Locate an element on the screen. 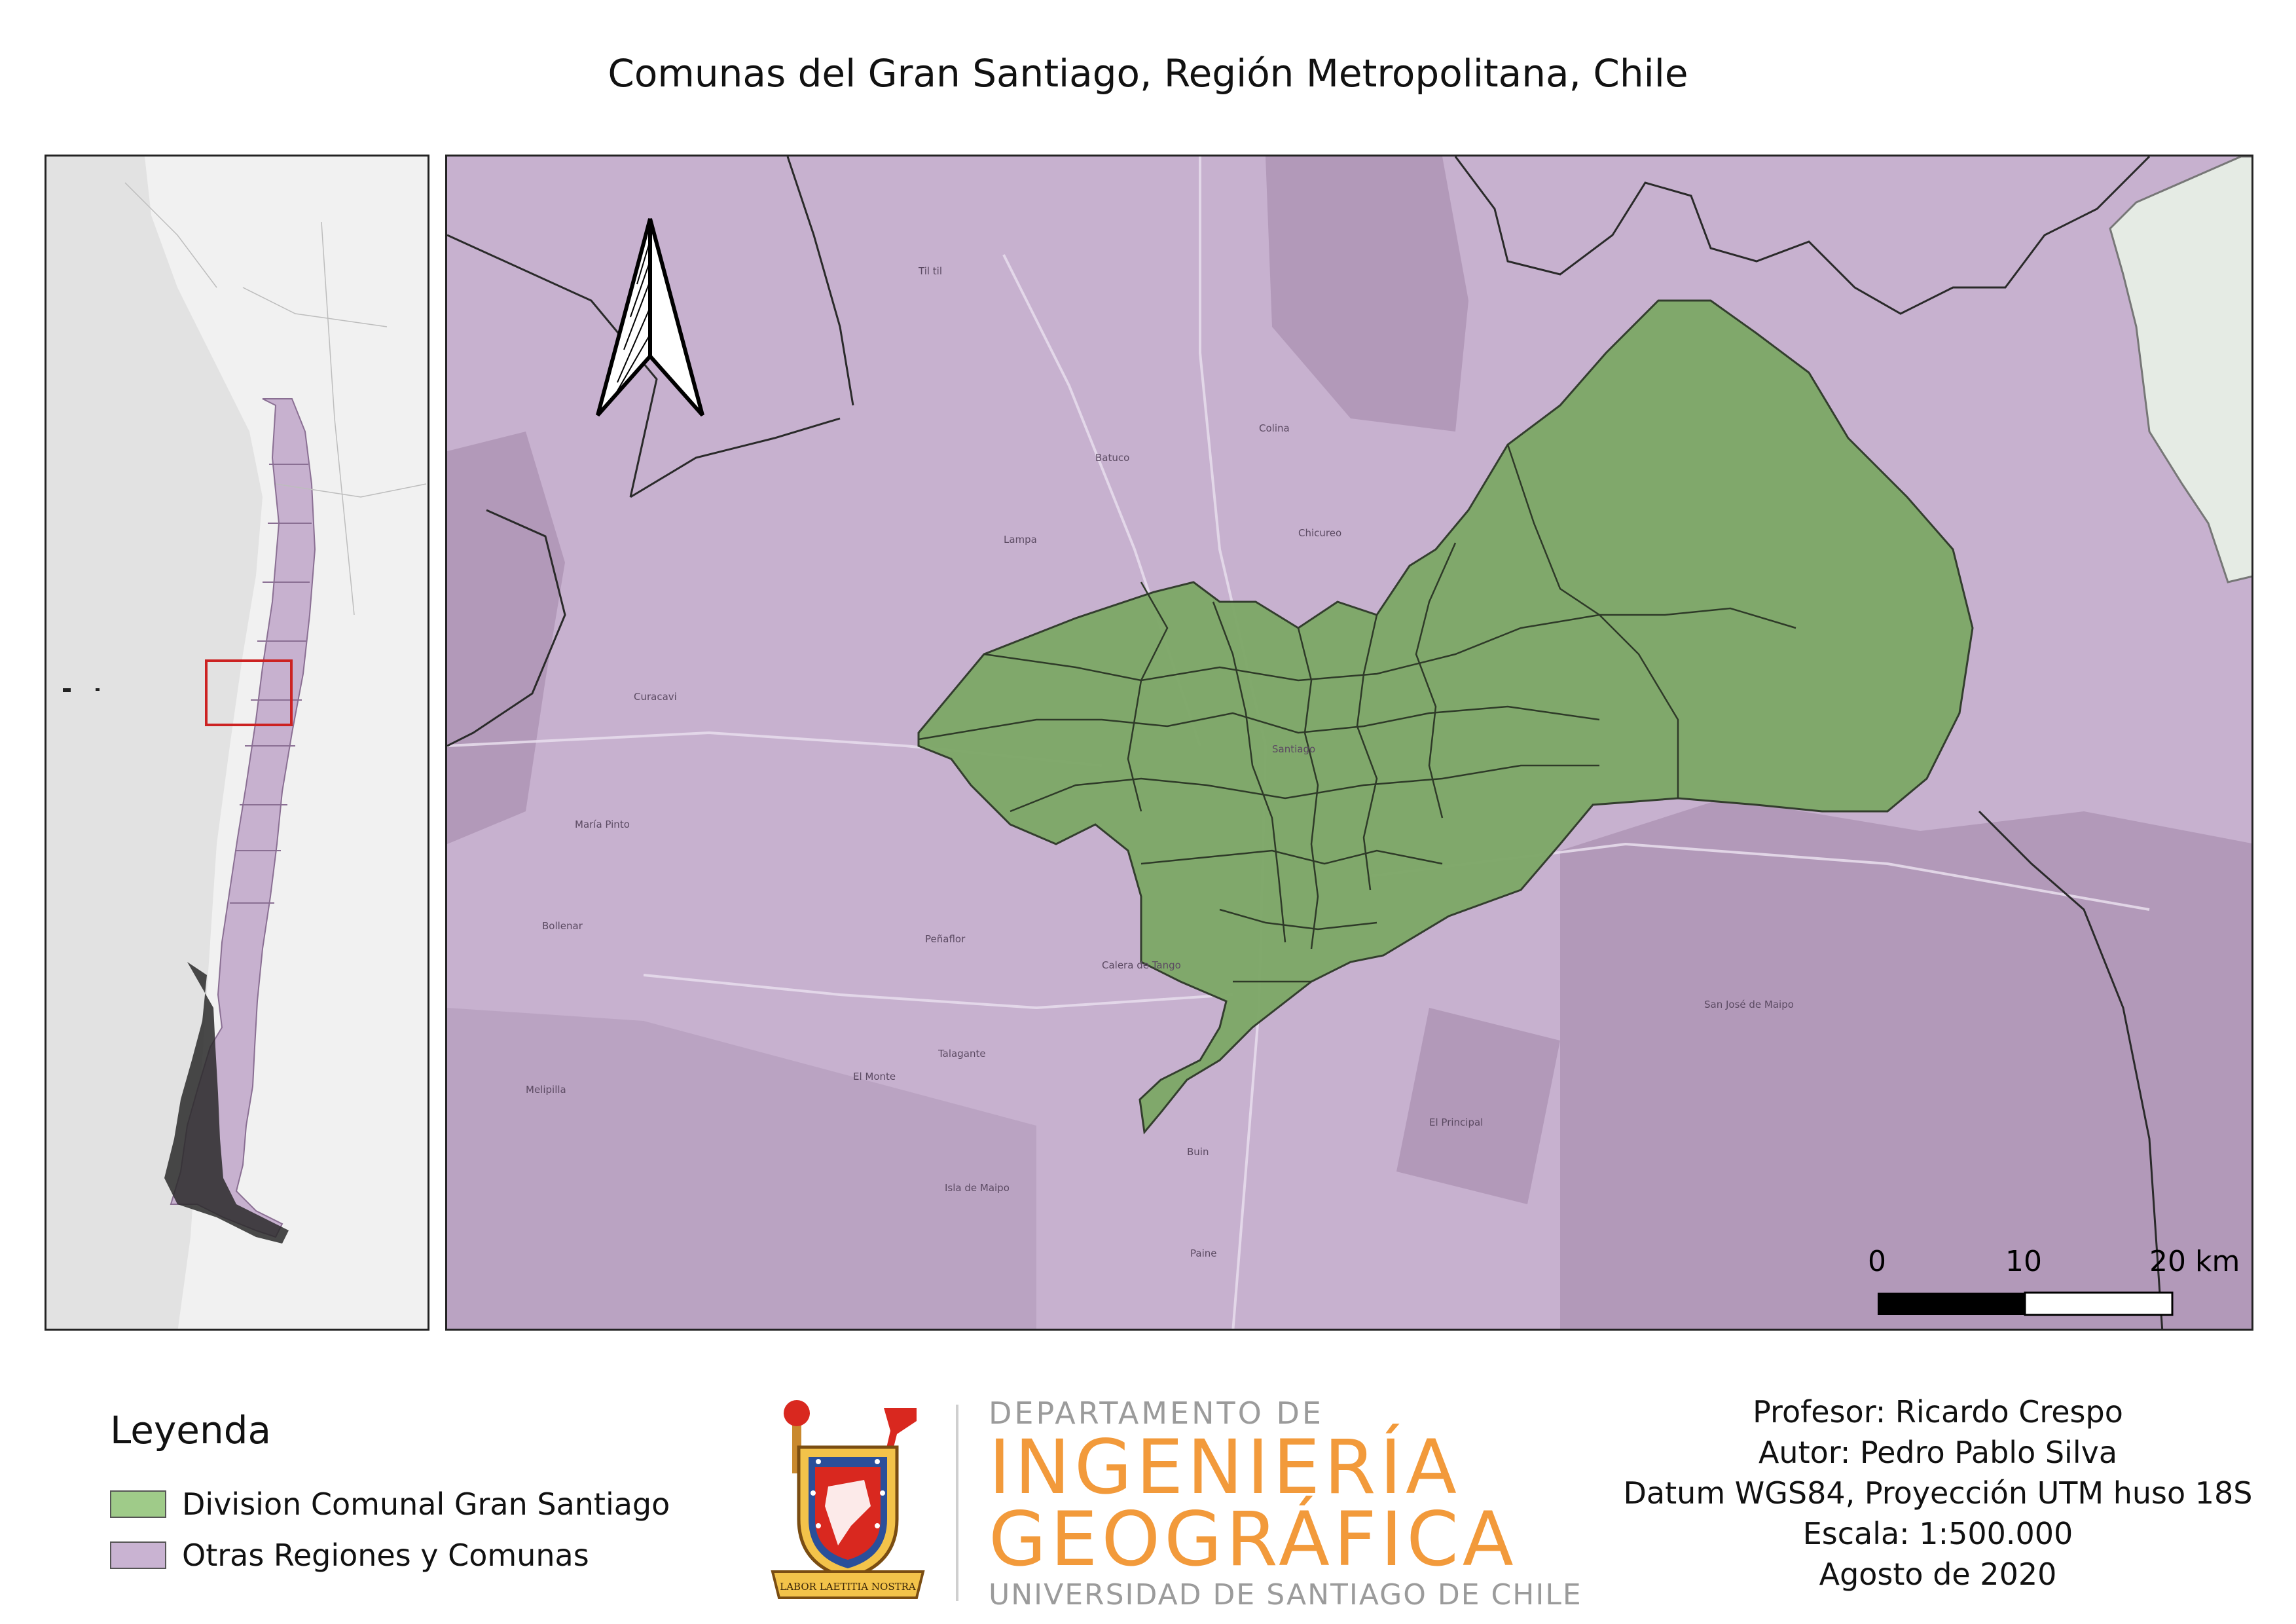 This screenshot has height=1624, width=2296. place-label: Til til is located at coordinates (930, 271).